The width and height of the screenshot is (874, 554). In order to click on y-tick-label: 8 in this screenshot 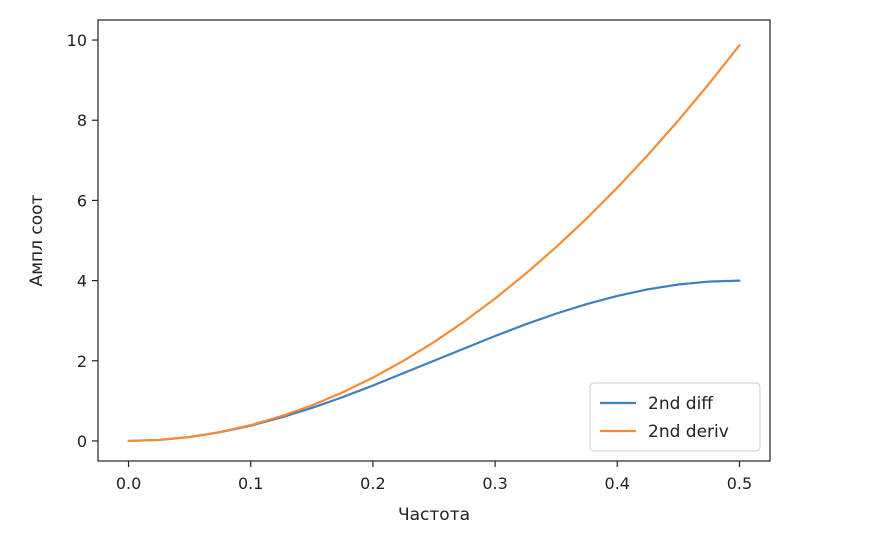, I will do `click(82, 120)`.